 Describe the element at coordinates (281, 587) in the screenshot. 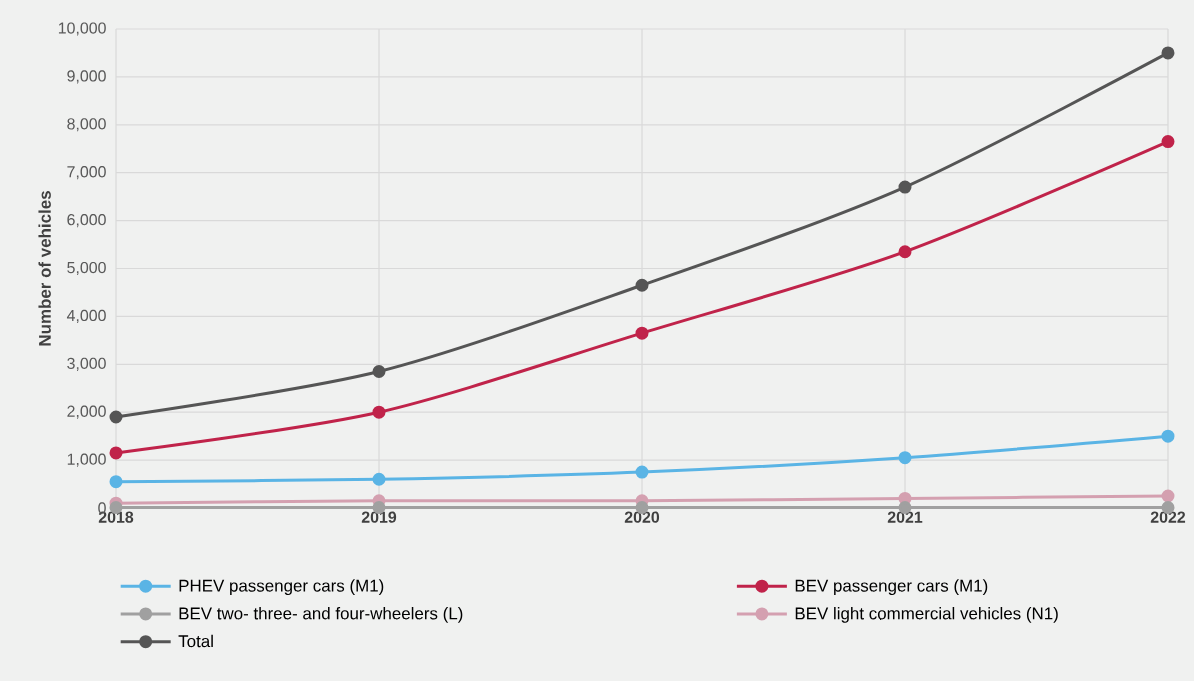

I see `legend-label: PHEV passenger cars (M1)` at that location.